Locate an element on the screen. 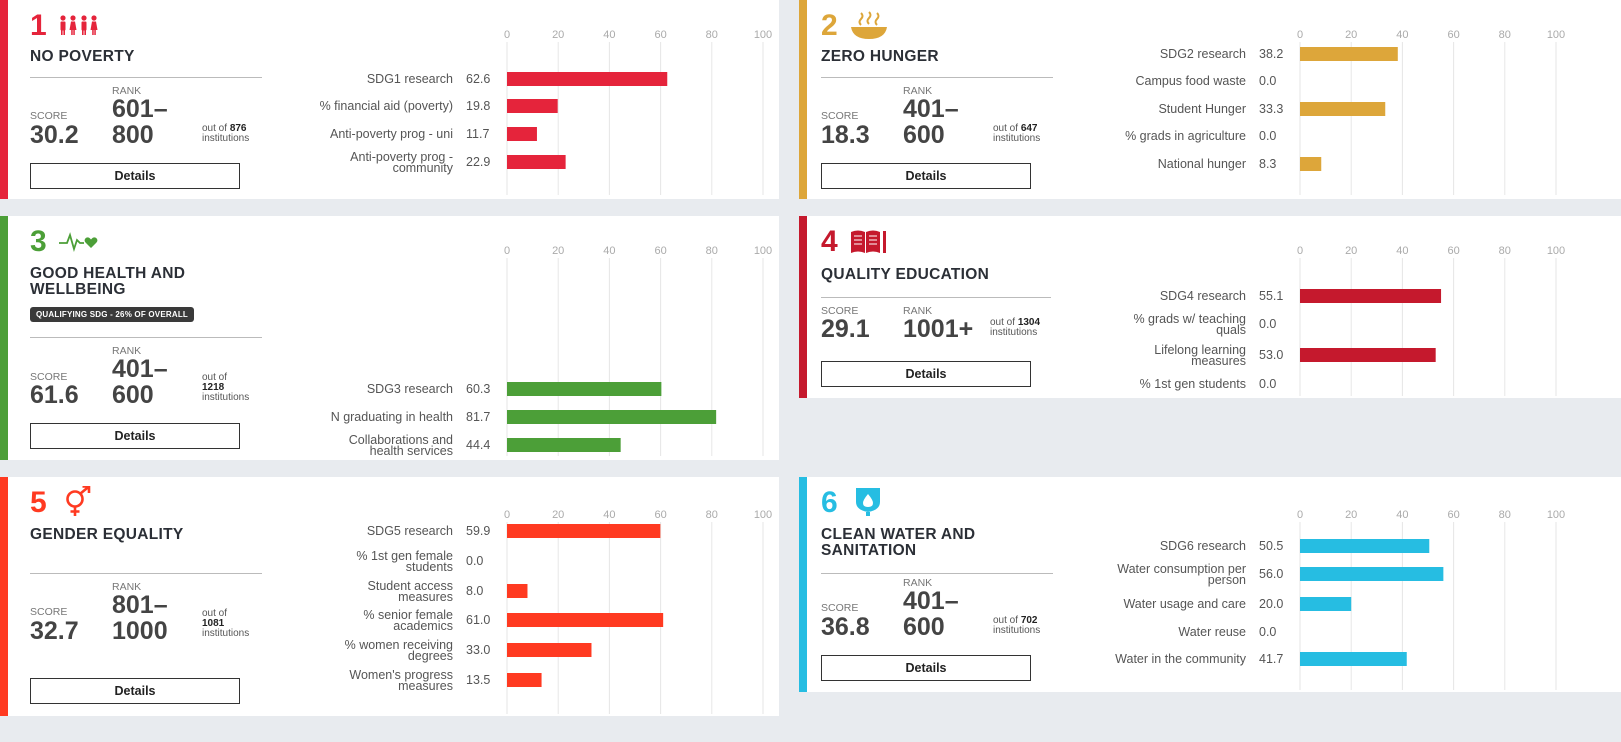 The image size is (1621, 742). category-label: National hunger is located at coordinates (1202, 164).